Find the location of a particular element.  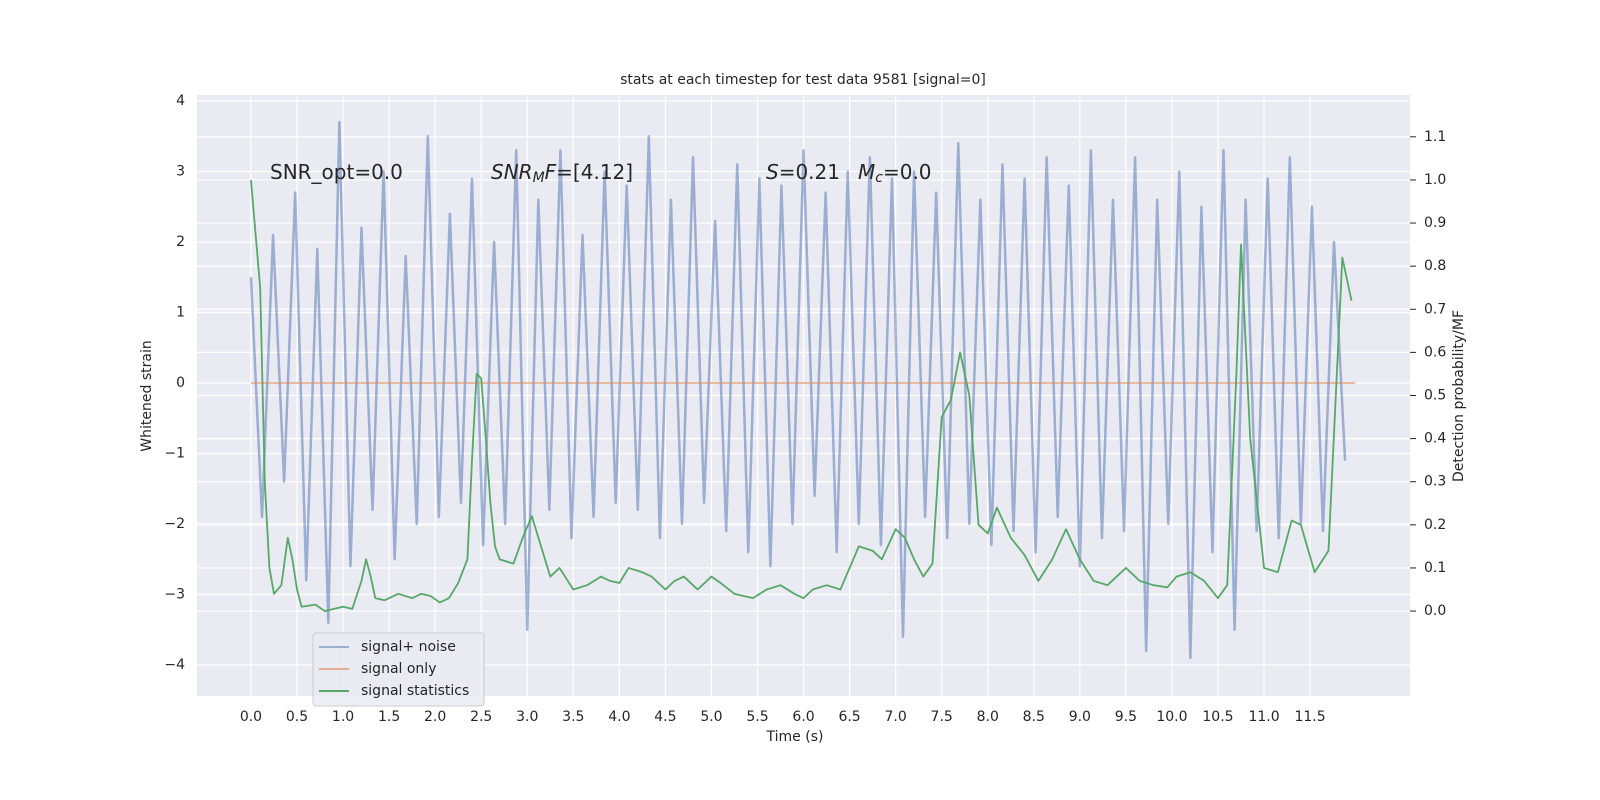

annotation-part: S is located at coordinates (772, 172).